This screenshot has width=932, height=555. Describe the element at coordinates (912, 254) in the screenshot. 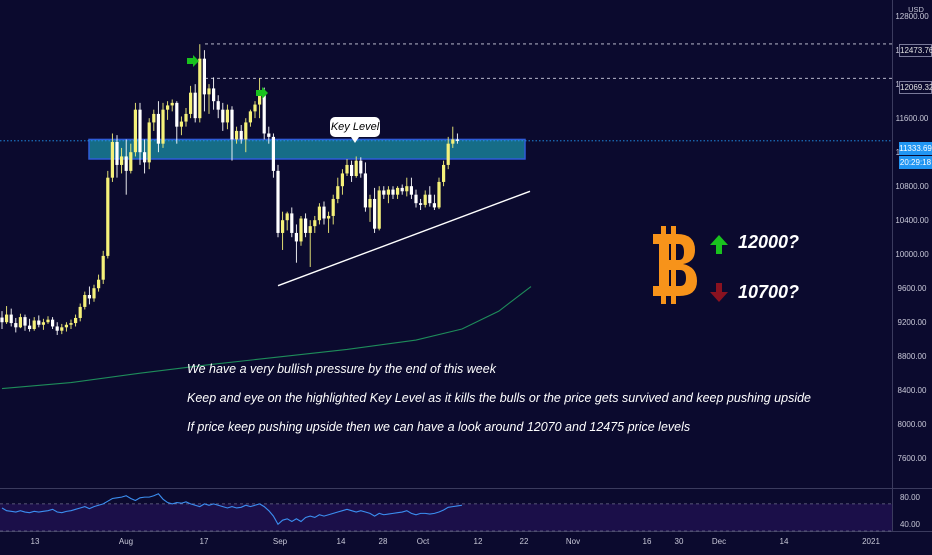

I see `price-tick-label: 10000.00` at that location.